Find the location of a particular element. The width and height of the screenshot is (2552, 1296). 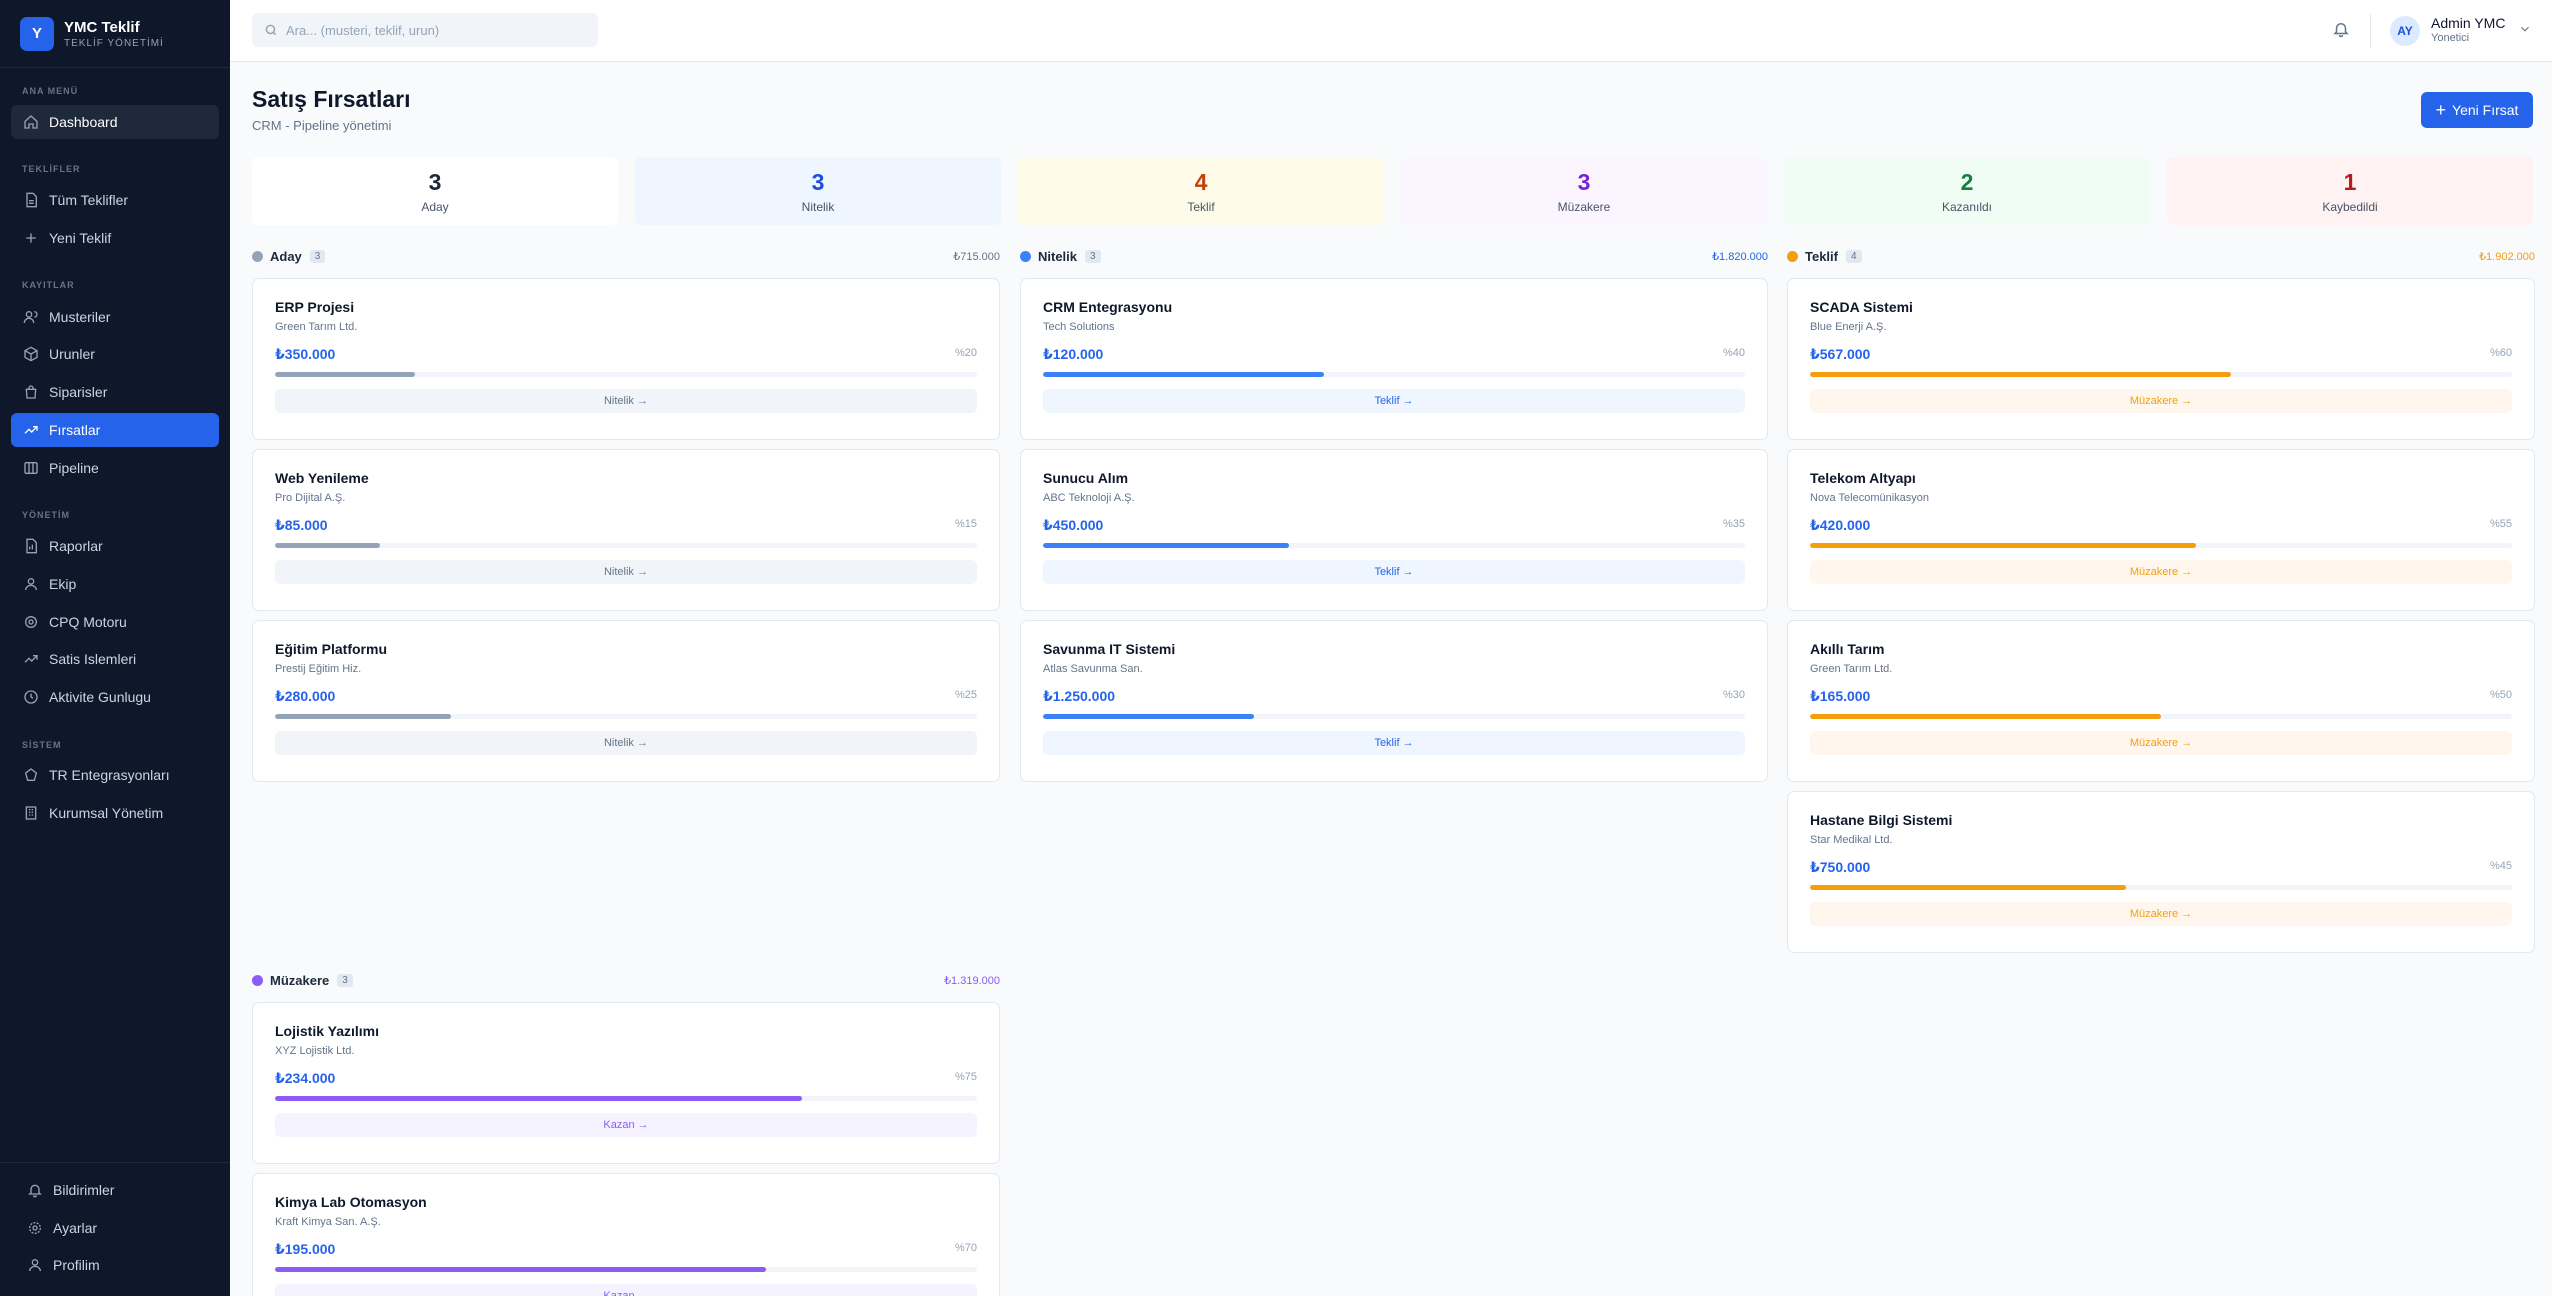

topbar: AY Admin YMC Yonetici is located at coordinates (1391, 31).